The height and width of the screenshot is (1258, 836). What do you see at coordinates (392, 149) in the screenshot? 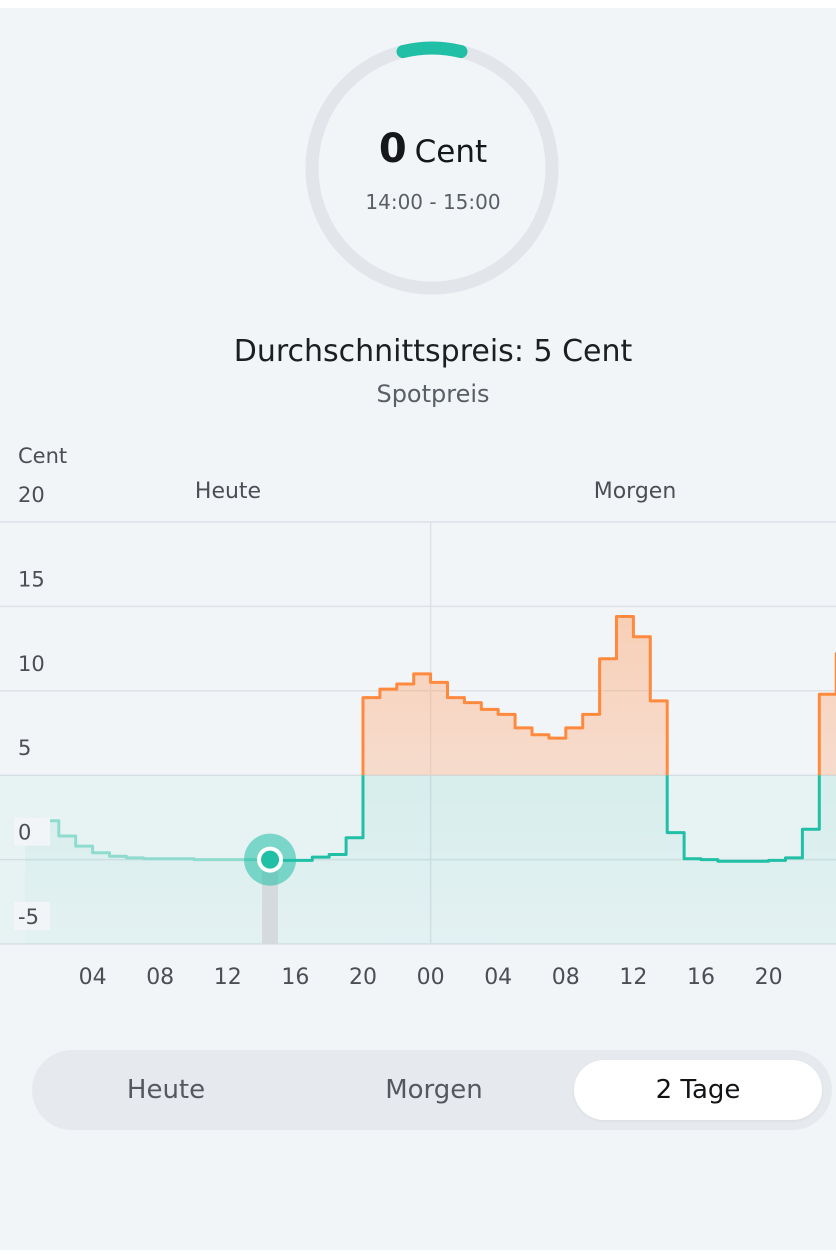
I see `current-price-value: 0` at bounding box center [392, 149].